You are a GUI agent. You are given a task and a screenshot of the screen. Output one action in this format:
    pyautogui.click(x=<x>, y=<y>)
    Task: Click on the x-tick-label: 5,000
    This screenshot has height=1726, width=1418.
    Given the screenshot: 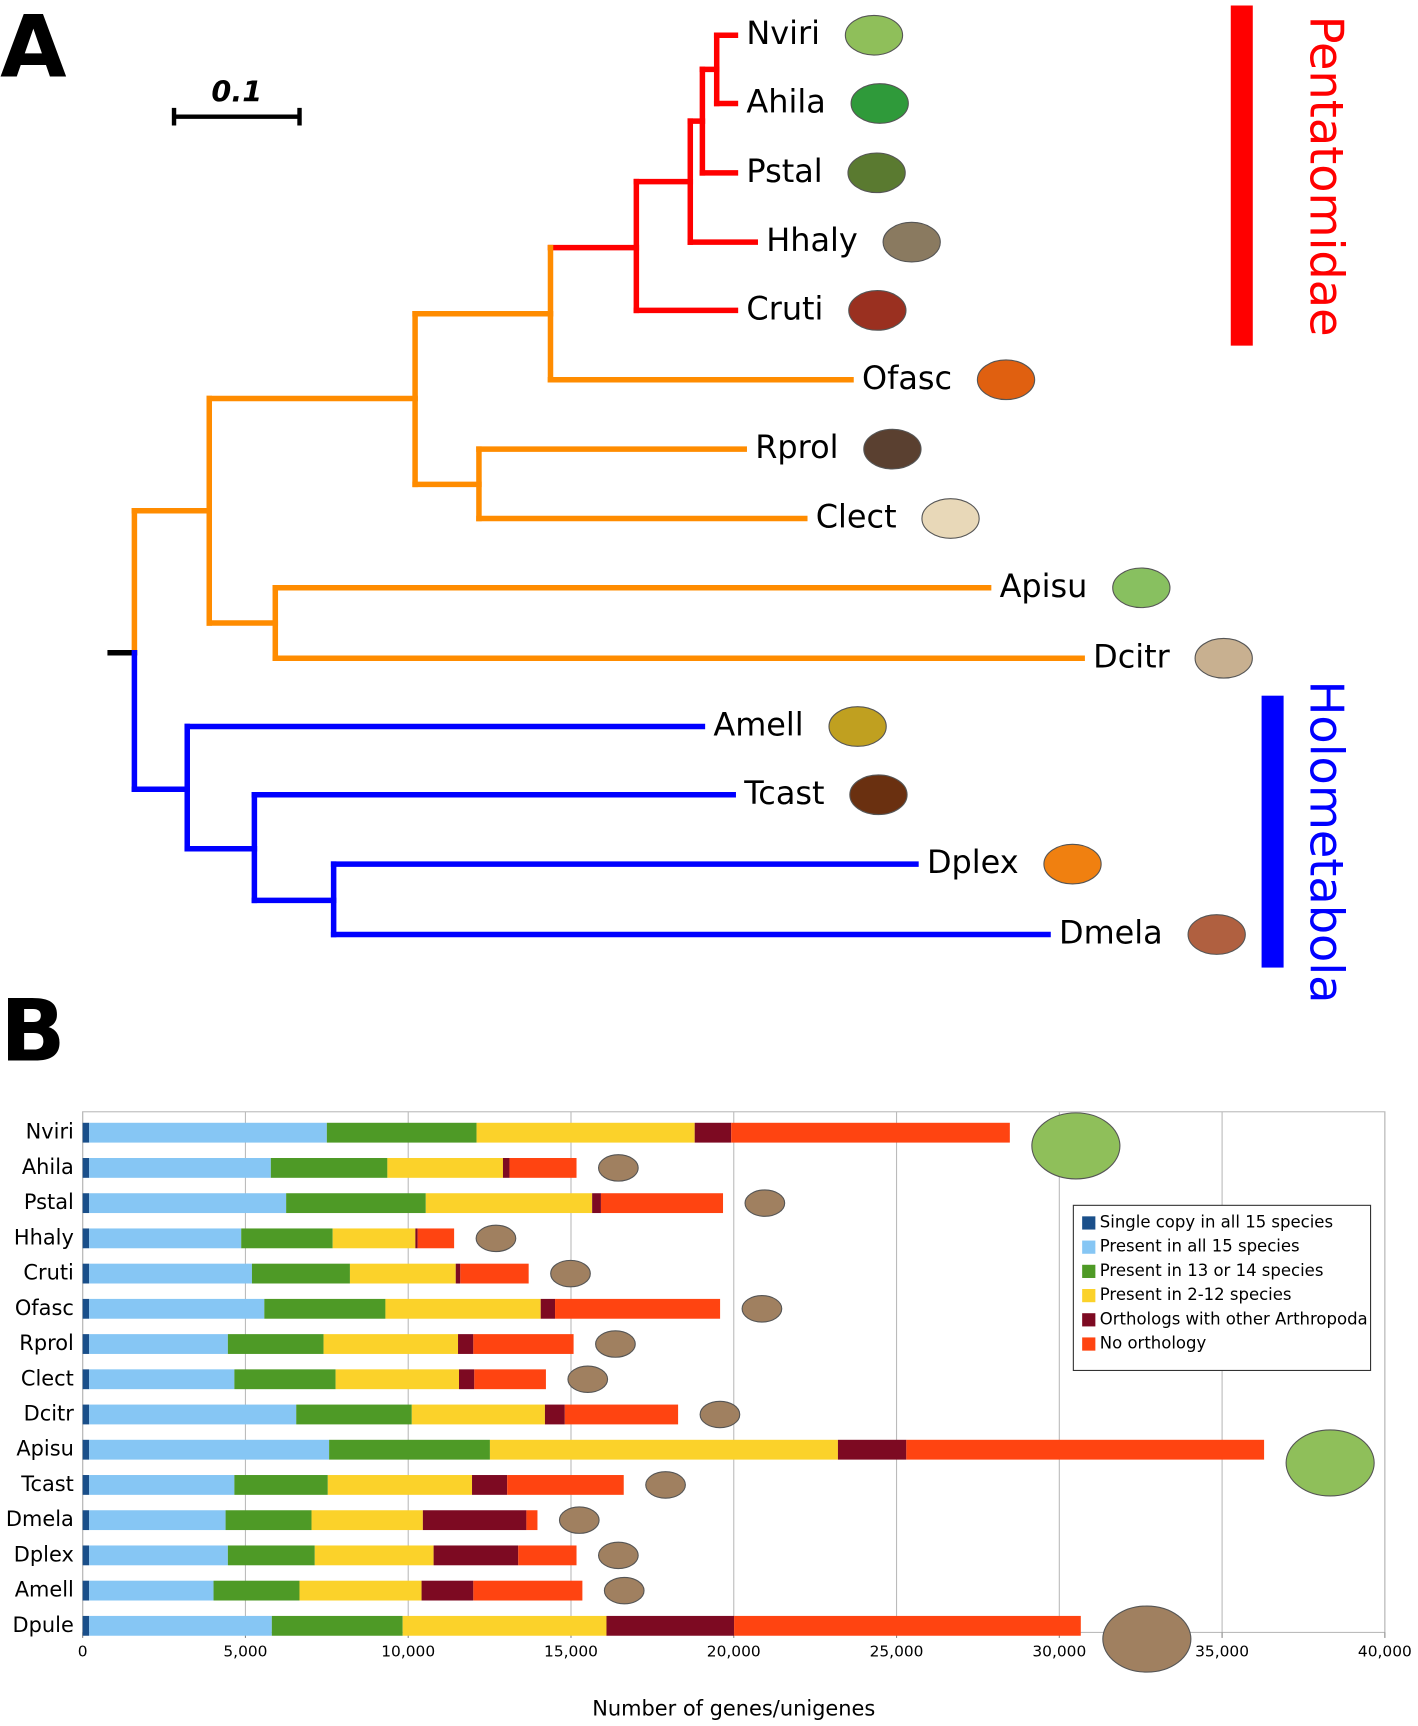 What is the action you would take?
    pyautogui.click(x=245, y=1652)
    